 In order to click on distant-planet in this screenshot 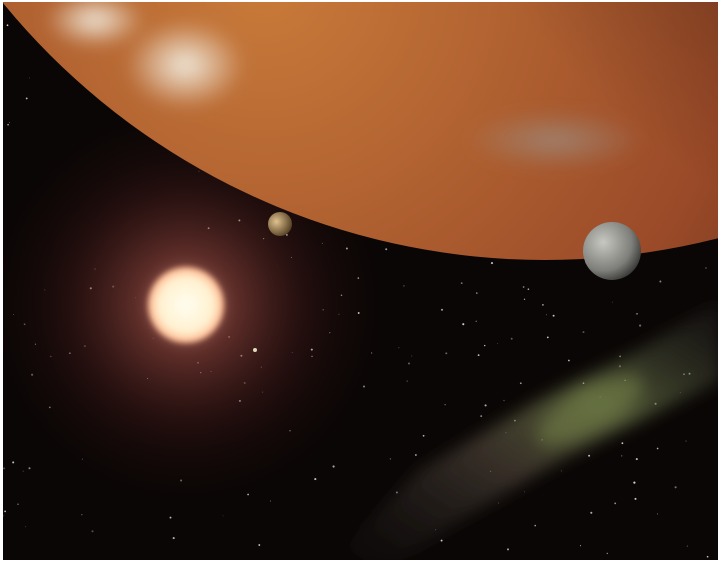, I will do `click(255, 350)`.